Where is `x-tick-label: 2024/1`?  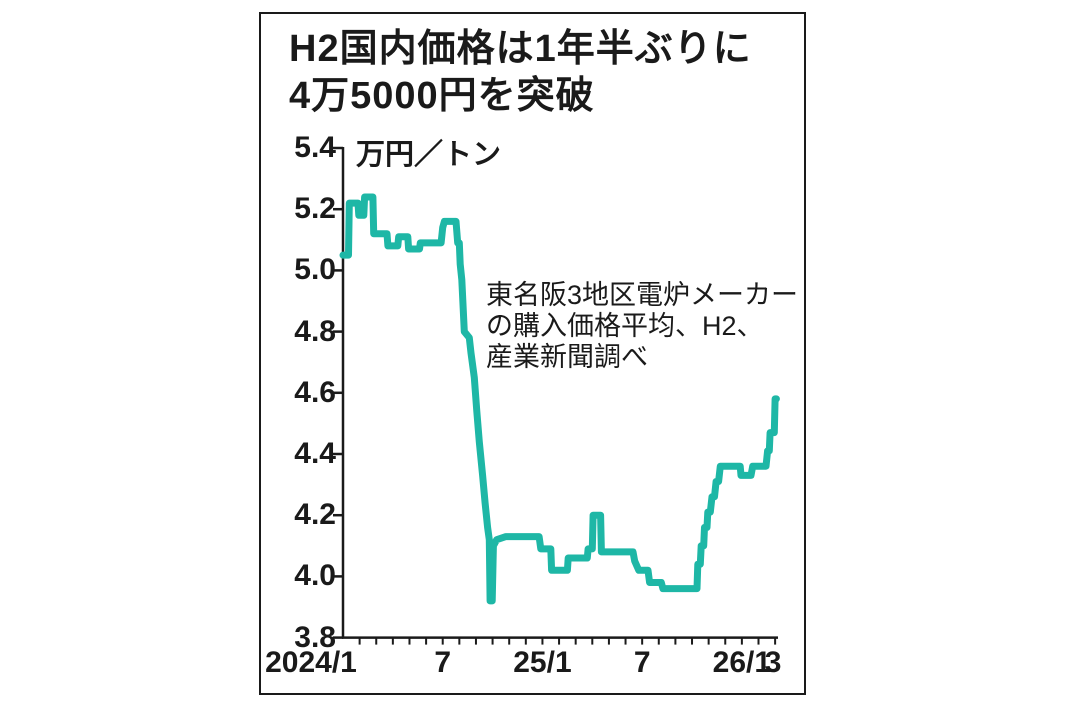
x-tick-label: 2024/1 is located at coordinates (311, 662).